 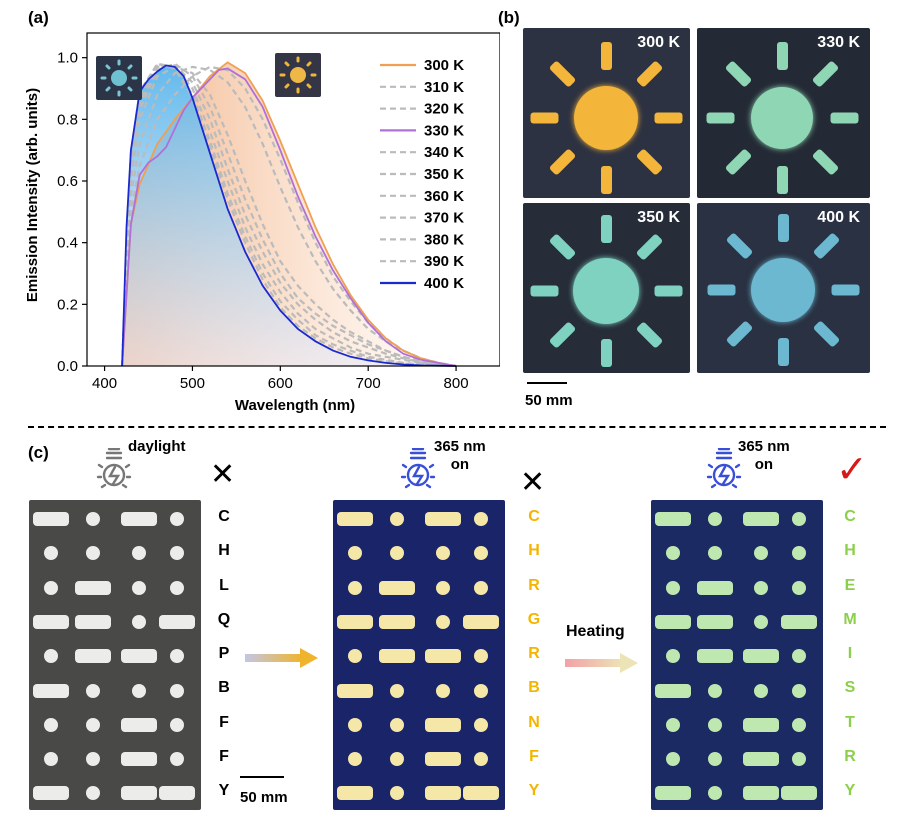 What do you see at coordinates (444, 218) in the screenshot?
I see `legend-label: 370 K` at bounding box center [444, 218].